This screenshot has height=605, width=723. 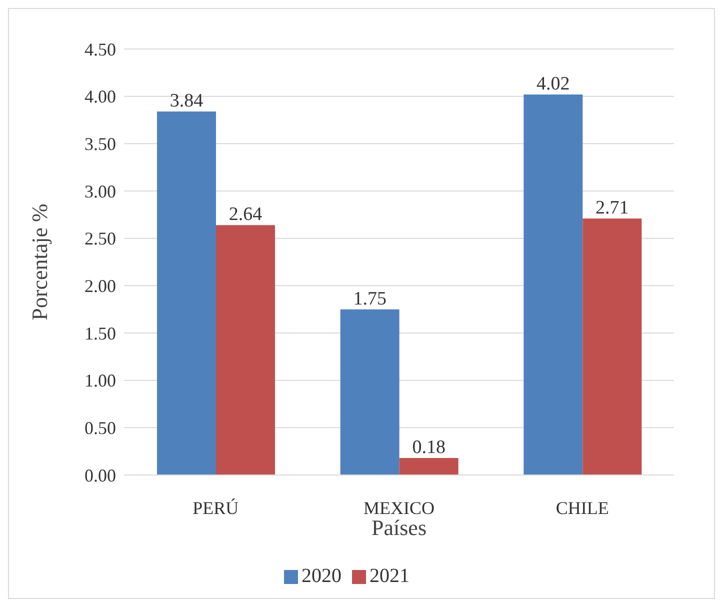 What do you see at coordinates (187, 101) in the screenshot?
I see `data-label: 3.84` at bounding box center [187, 101].